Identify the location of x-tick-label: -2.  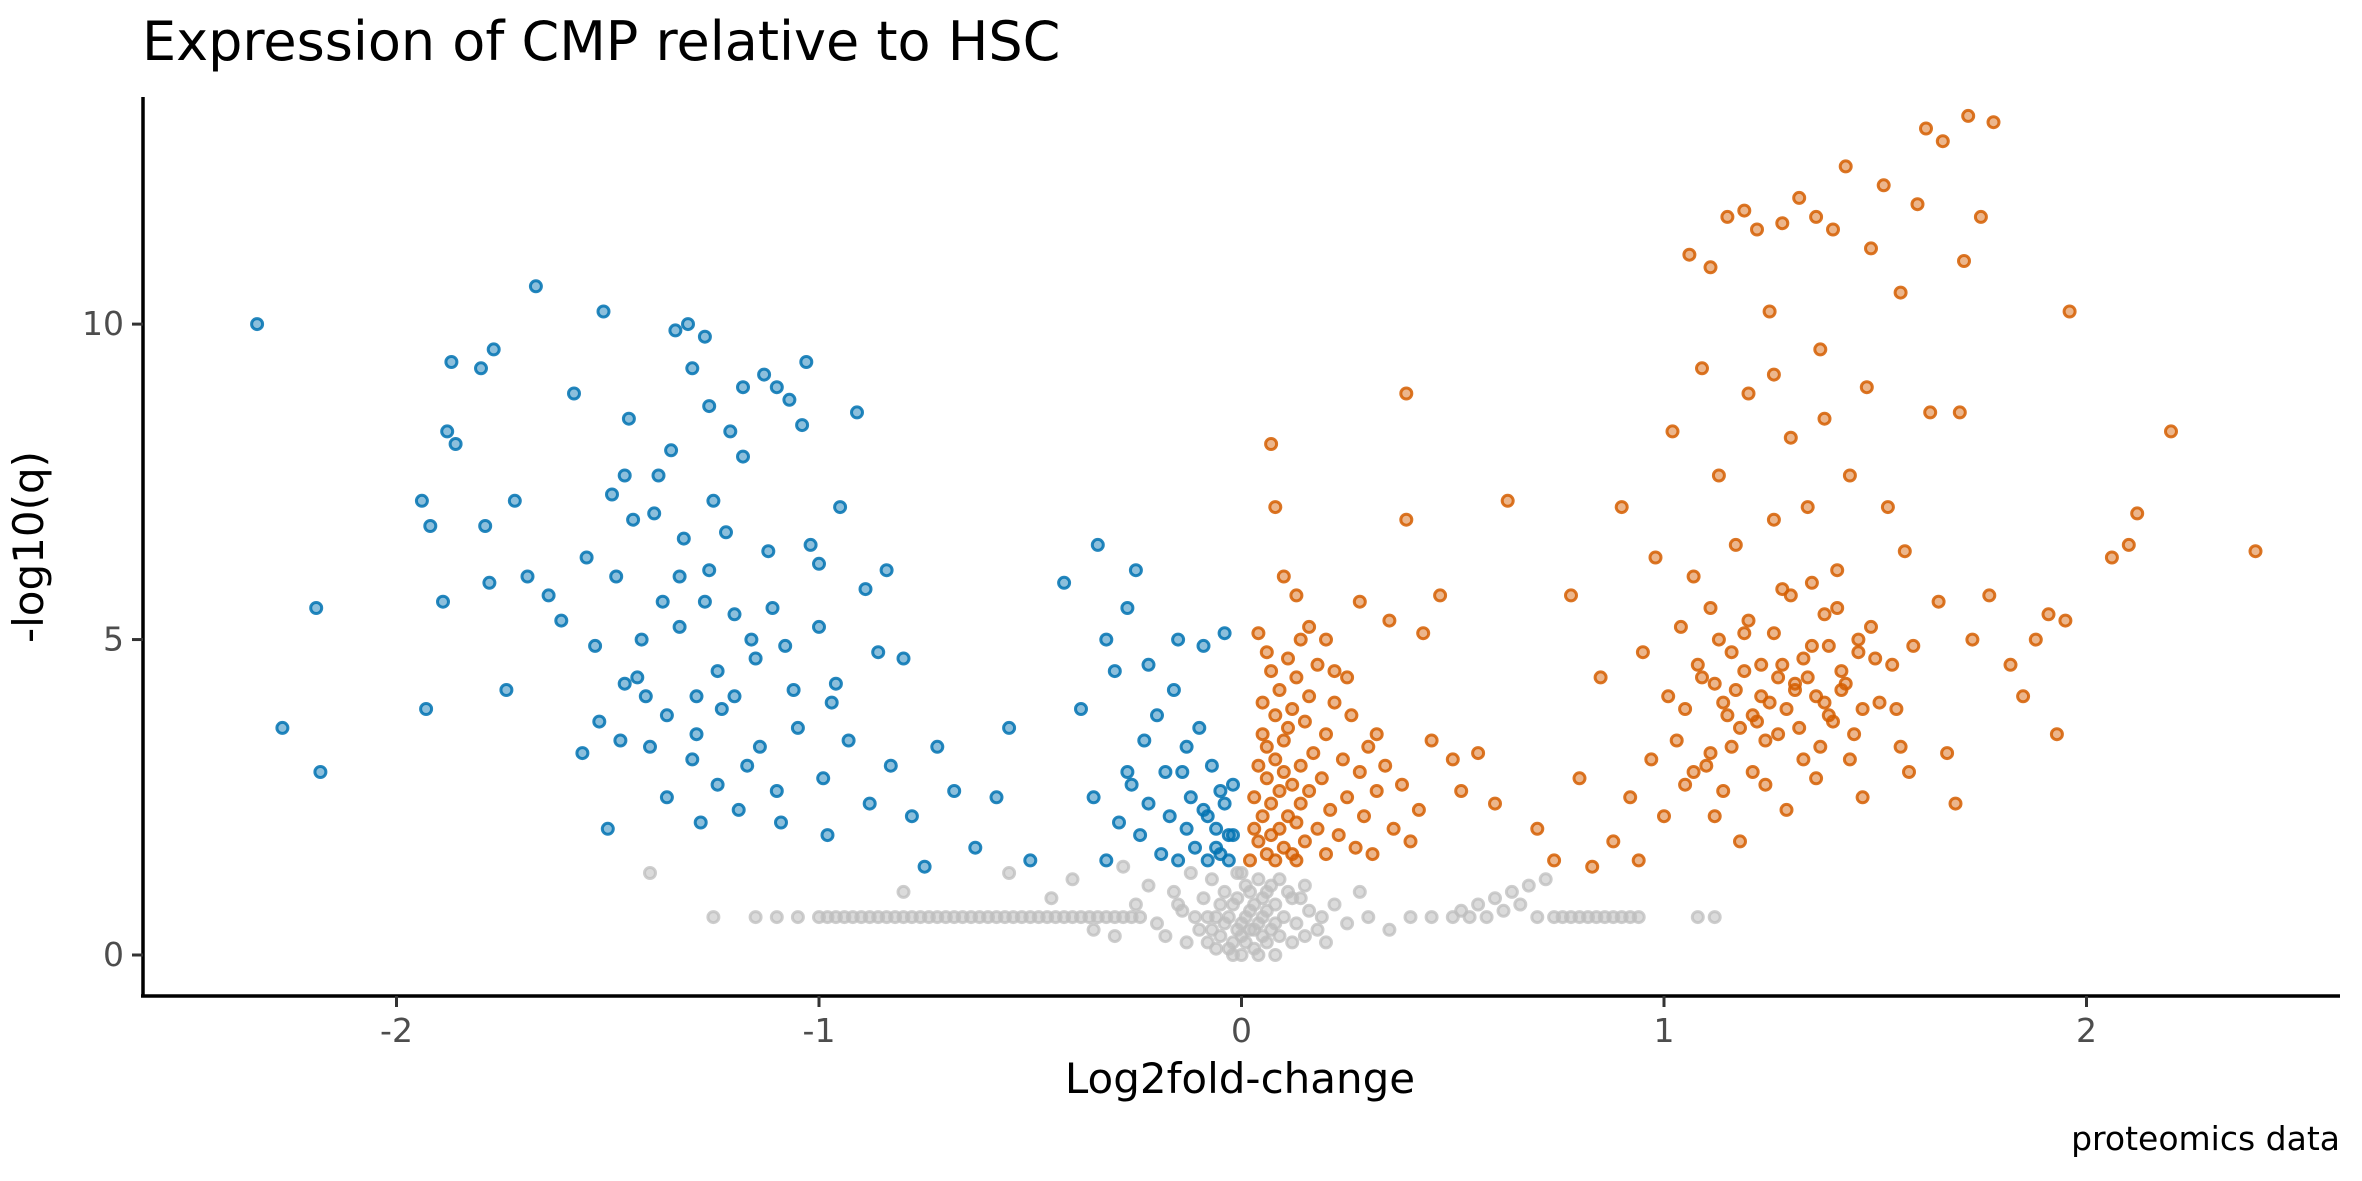
(396, 1030).